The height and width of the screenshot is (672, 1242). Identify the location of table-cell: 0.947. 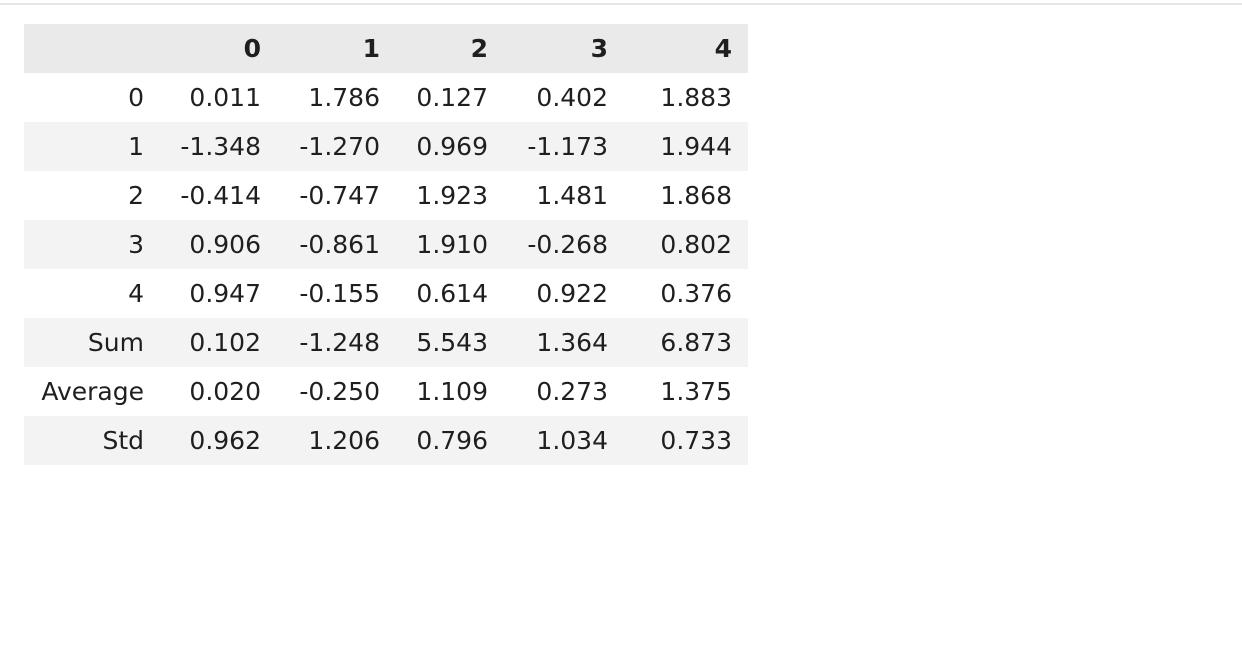
(225, 293).